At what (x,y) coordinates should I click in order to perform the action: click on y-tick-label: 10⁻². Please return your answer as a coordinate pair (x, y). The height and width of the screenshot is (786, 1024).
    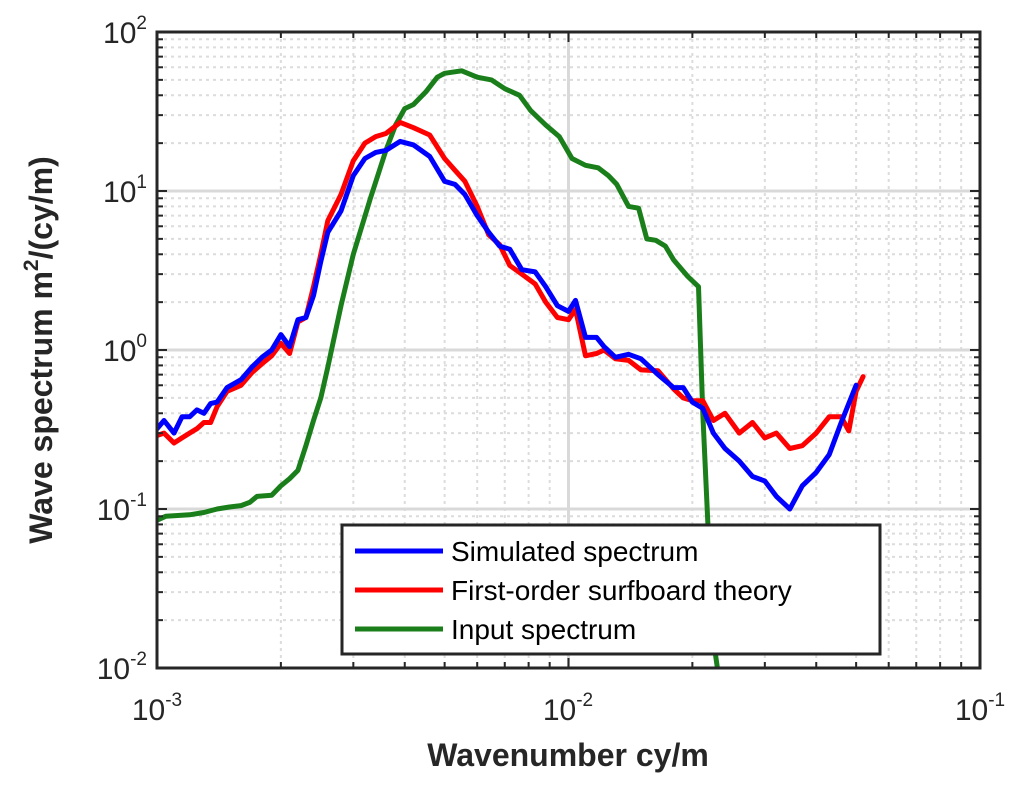
    Looking at the image, I should click on (122, 667).